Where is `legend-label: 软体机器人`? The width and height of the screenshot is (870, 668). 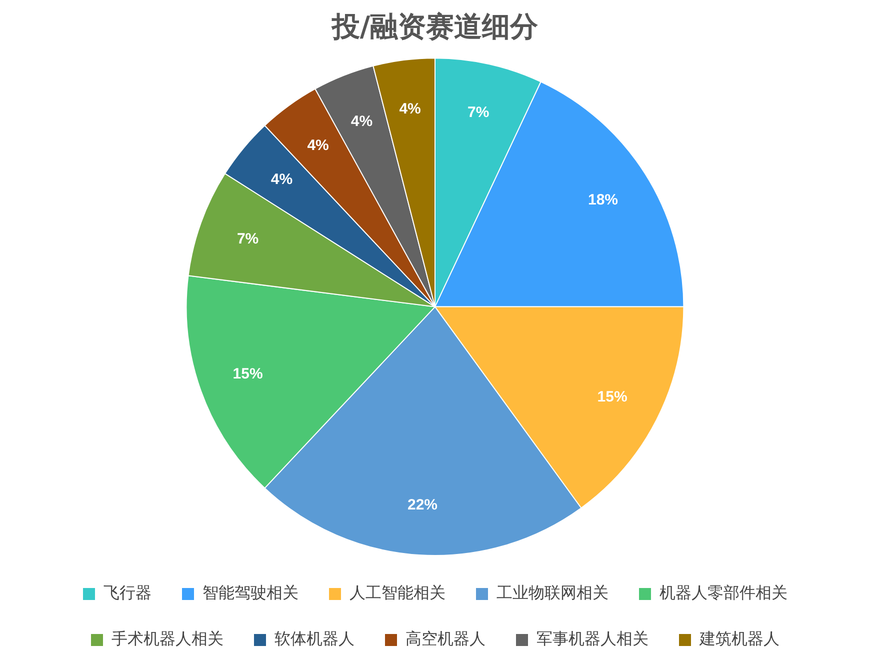
legend-label: 软体机器人 is located at coordinates (314, 638).